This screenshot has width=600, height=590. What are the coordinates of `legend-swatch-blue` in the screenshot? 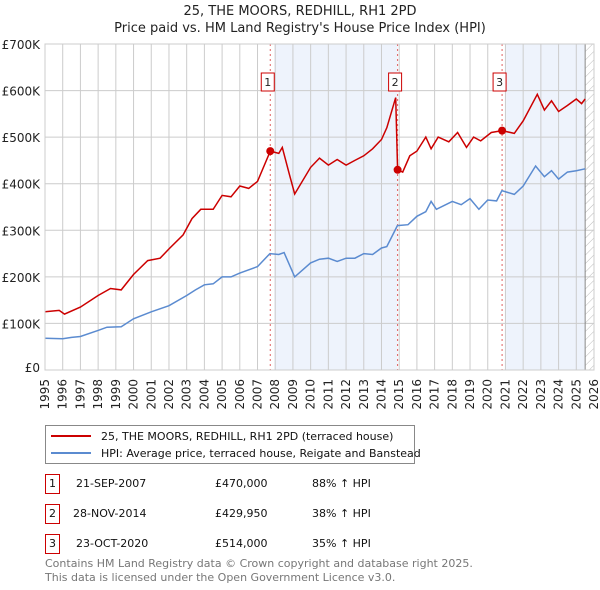 It's located at (71, 453).